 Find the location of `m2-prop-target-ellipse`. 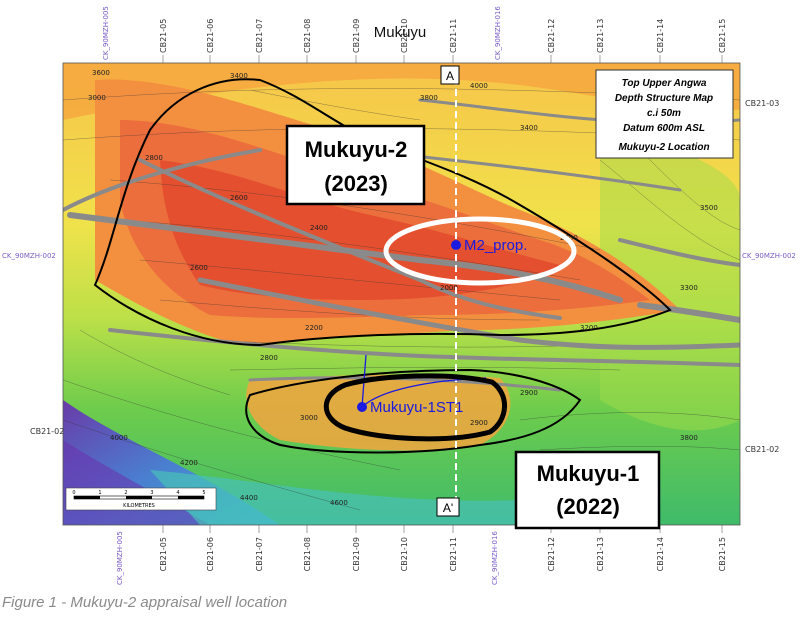

m2-prop-target-ellipse is located at coordinates (480, 251).